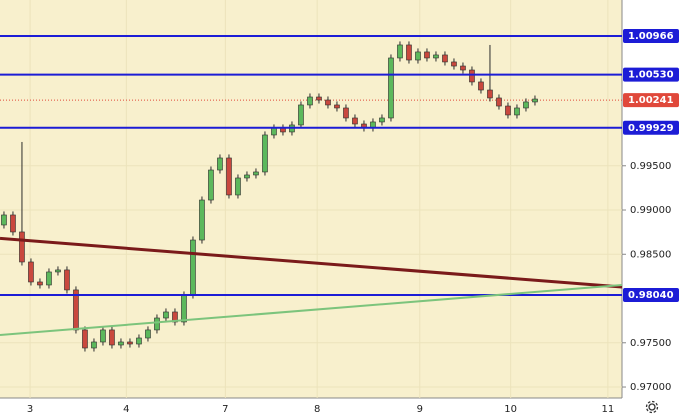  I want to click on level-label: 1.00530, so click(651, 75).